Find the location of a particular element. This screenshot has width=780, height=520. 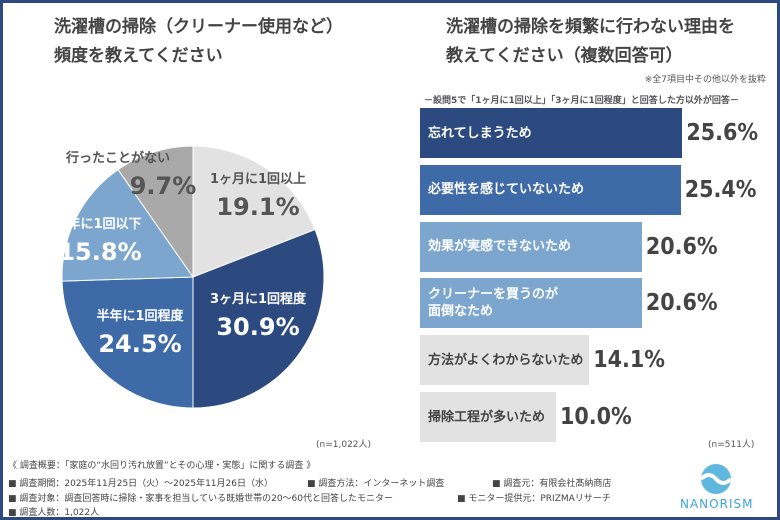

bar-value-label: 25.4% is located at coordinates (720, 189).